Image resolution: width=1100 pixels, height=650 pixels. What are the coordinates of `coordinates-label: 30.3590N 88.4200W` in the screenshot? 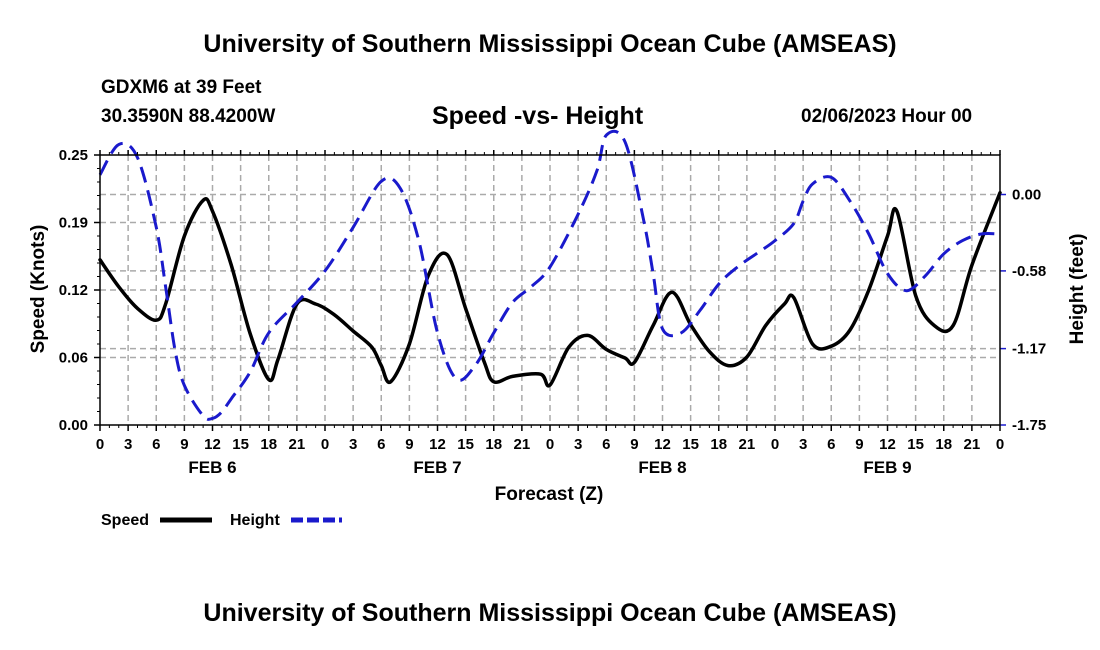 It's located at (188, 116).